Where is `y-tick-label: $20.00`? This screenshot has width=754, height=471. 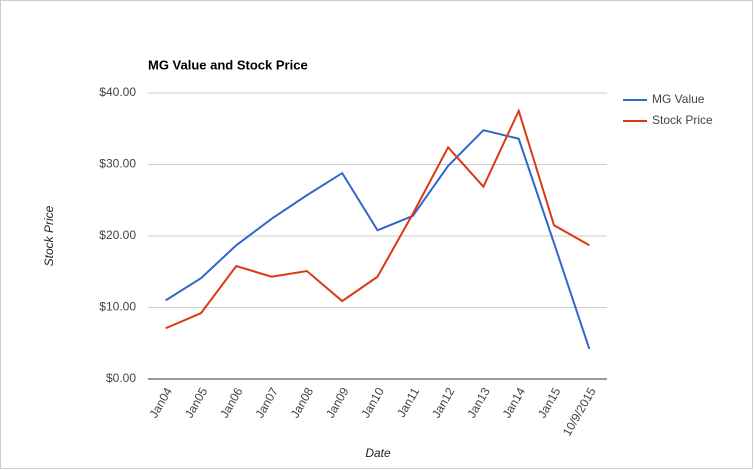 y-tick-label: $20.00 is located at coordinates (117, 235).